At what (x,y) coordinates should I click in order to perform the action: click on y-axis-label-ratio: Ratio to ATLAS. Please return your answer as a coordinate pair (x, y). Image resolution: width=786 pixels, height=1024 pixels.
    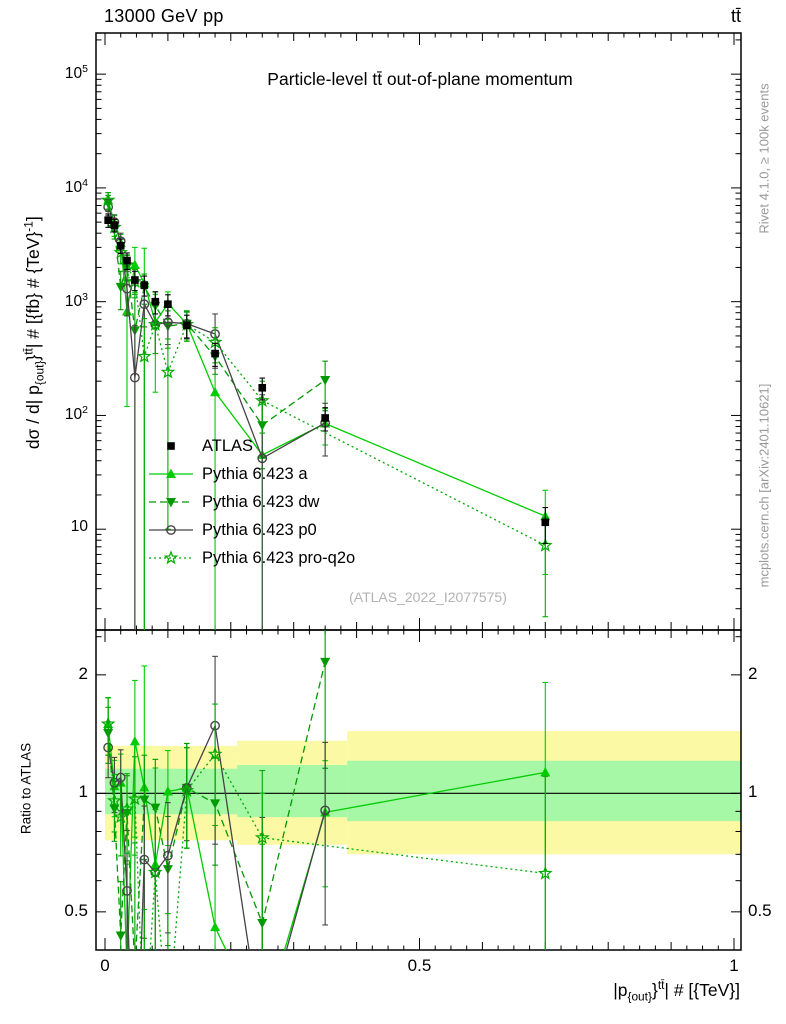
    Looking at the image, I should click on (26, 788).